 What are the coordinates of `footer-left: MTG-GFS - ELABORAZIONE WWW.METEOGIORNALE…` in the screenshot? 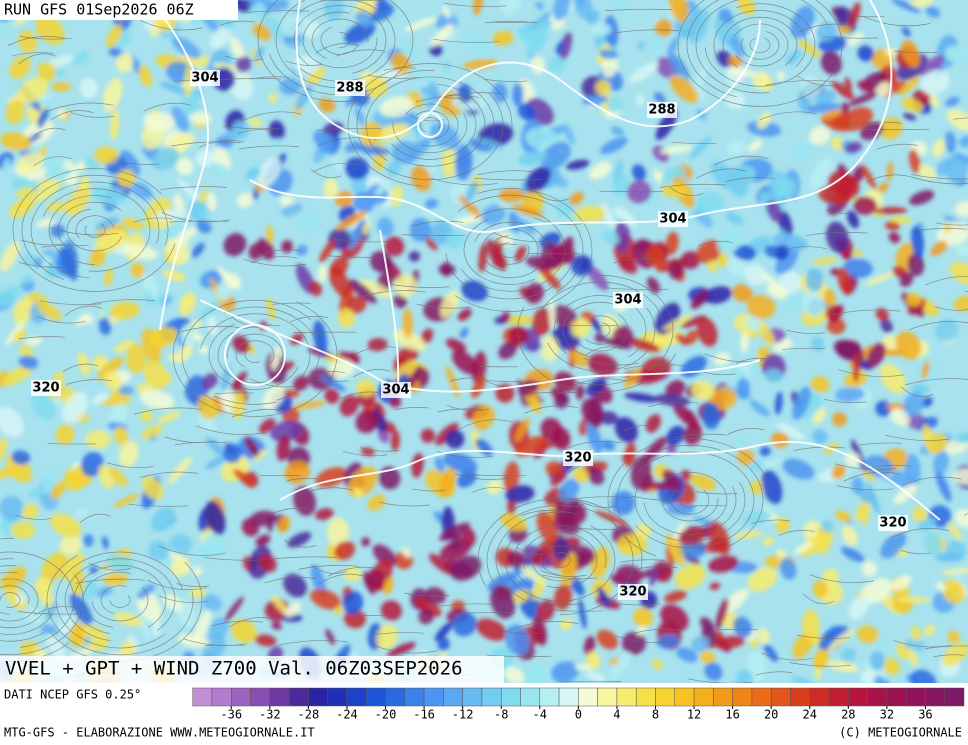 It's located at (159, 733).